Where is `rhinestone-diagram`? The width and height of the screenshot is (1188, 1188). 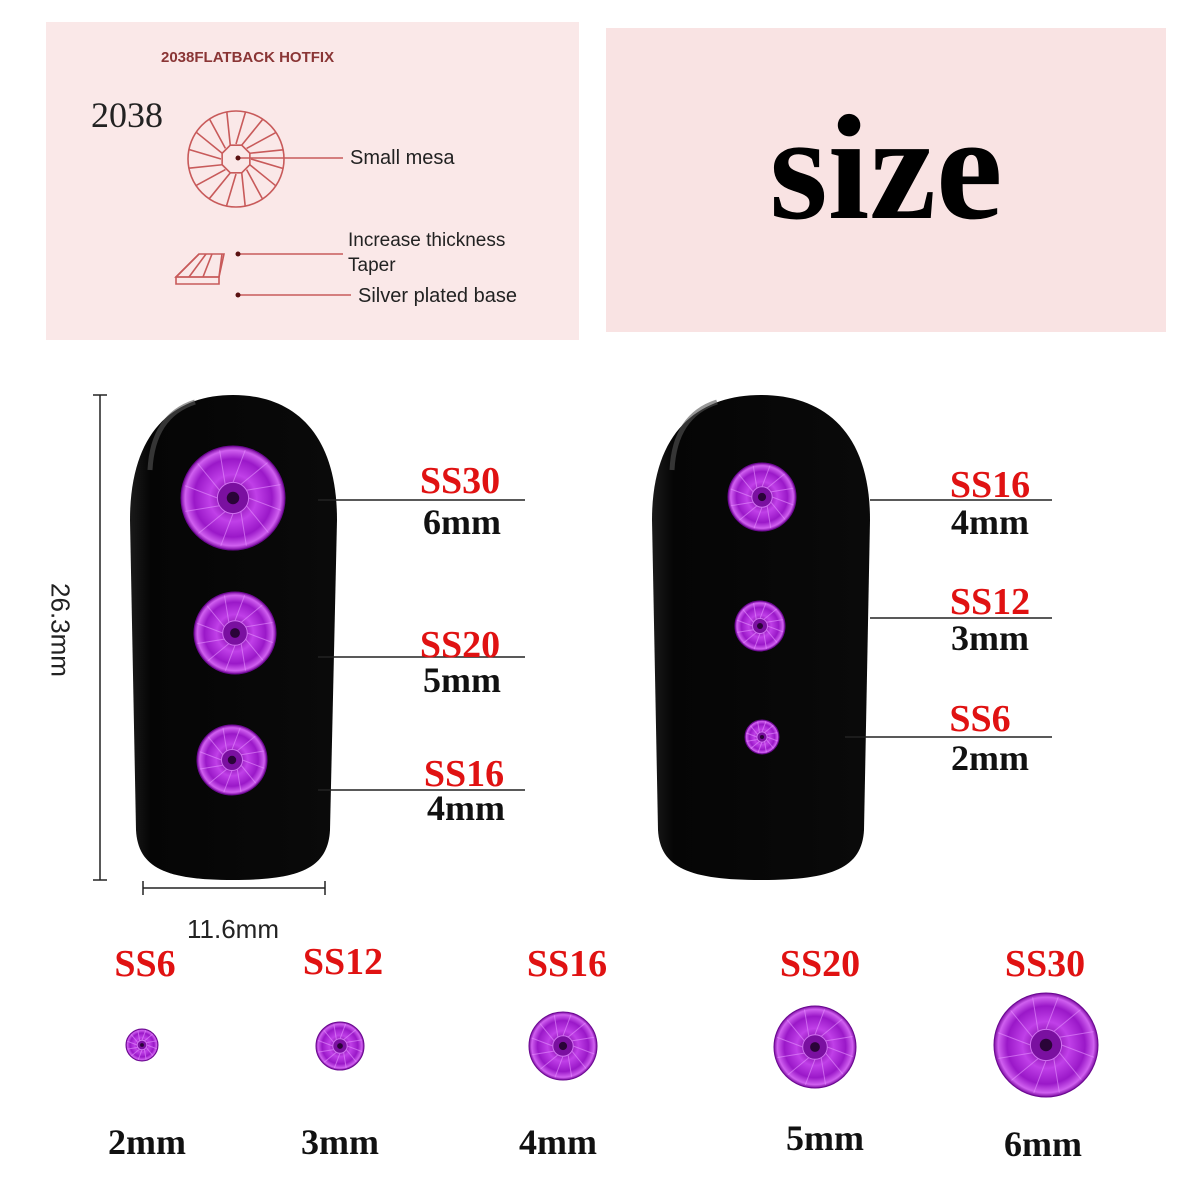 rhinestone-diagram is located at coordinates (262, 204).